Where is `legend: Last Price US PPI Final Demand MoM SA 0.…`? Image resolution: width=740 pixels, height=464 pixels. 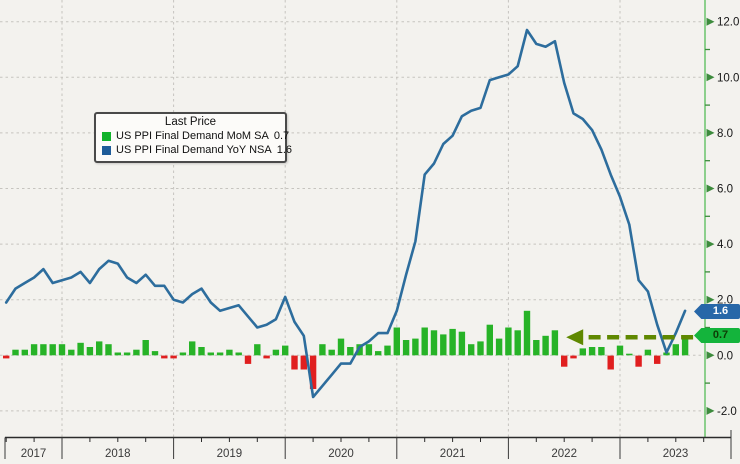 legend: Last Price US PPI Final Demand MoM SA 0.… is located at coordinates (193, 137).